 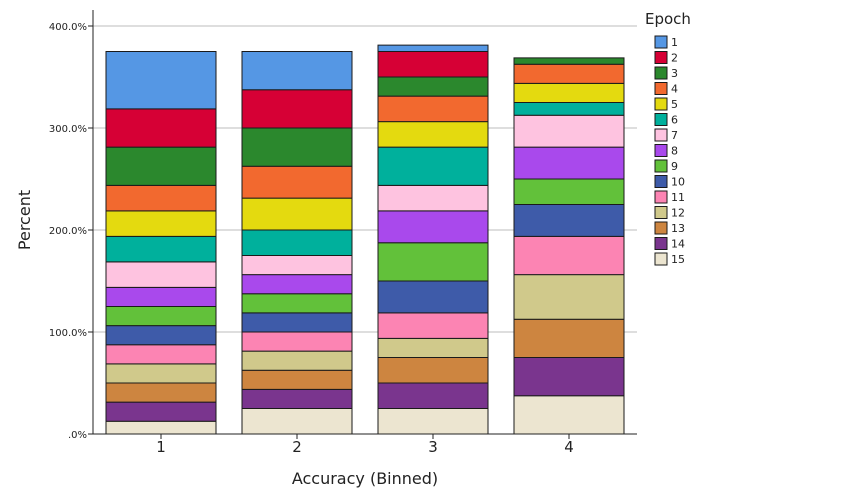 I want to click on bar-segment-cat2-epoch14, so click(x=297, y=398).